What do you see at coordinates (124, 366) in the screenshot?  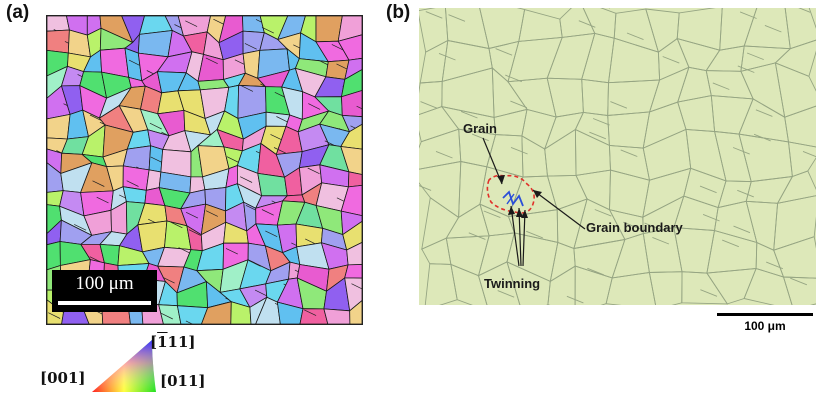 I see `ipf-color-key` at bounding box center [124, 366].